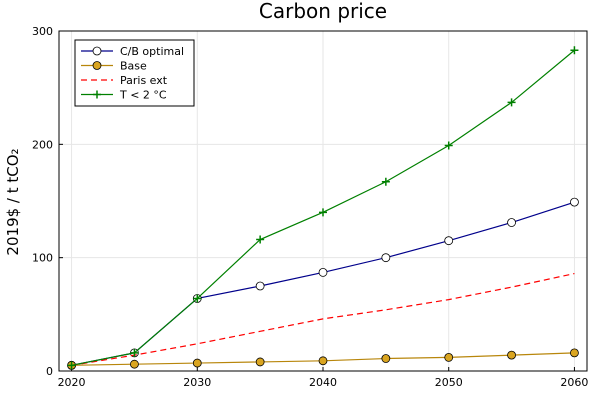  What do you see at coordinates (143, 95) in the screenshot?
I see `legend-label: T < 2 °C` at bounding box center [143, 95].